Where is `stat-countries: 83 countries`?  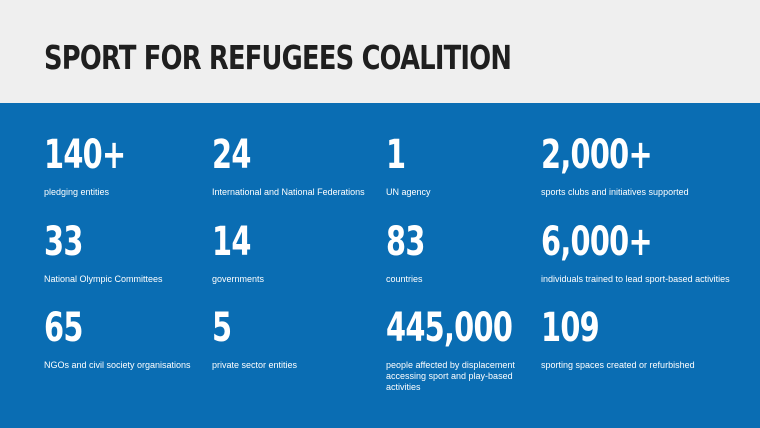 stat-countries: 83 countries is located at coordinates (456, 252).